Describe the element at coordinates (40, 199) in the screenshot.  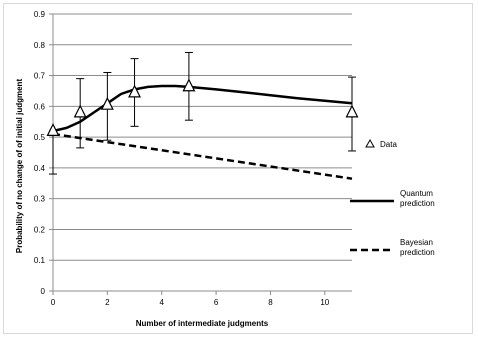
I see `y-tick-label: 0.3` at that location.